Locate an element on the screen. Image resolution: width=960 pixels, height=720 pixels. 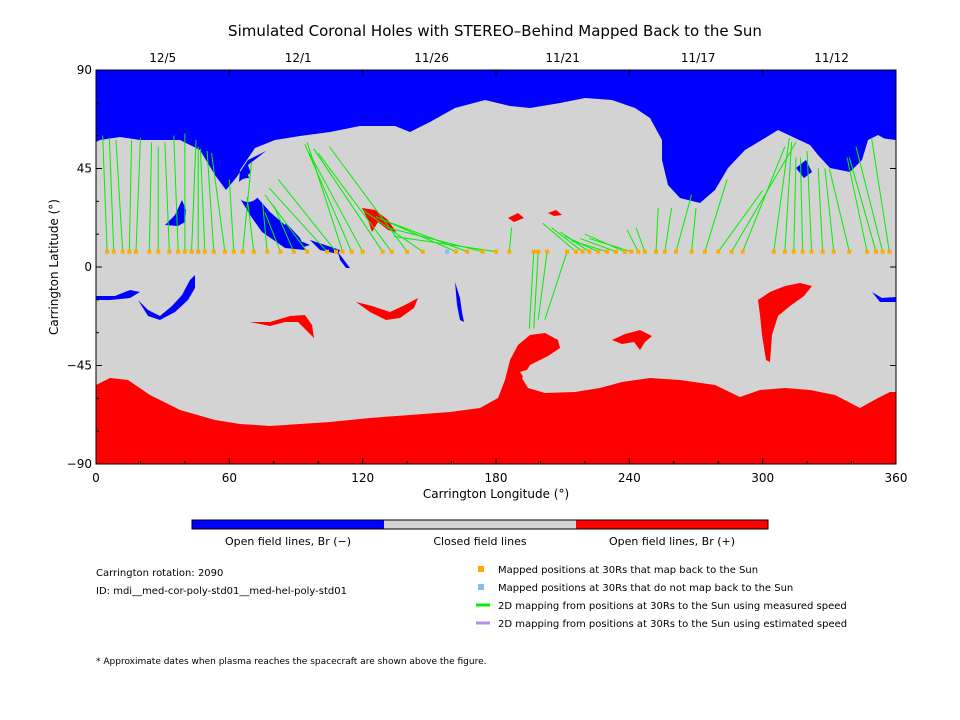
x-tick-label: 360 is located at coordinates (896, 478).